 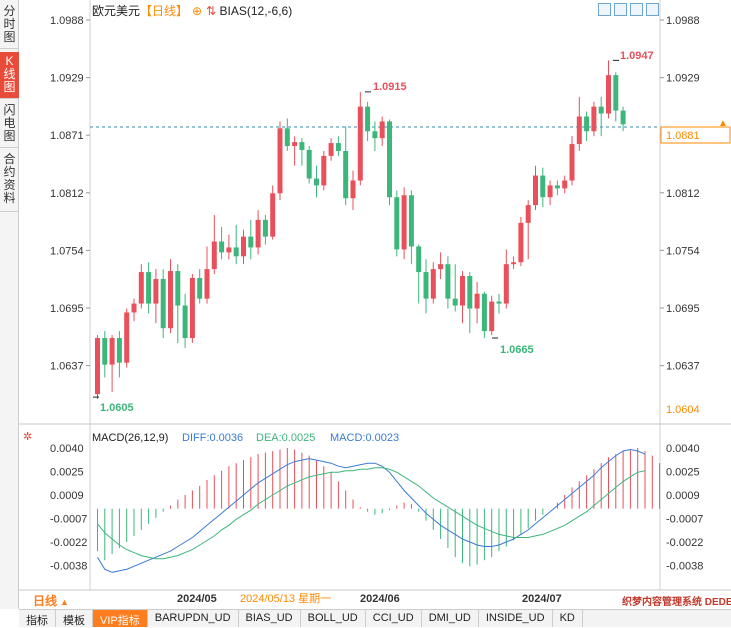 What do you see at coordinates (380, 599) in the screenshot?
I see `time-label-jun: 2024/06` at bounding box center [380, 599].